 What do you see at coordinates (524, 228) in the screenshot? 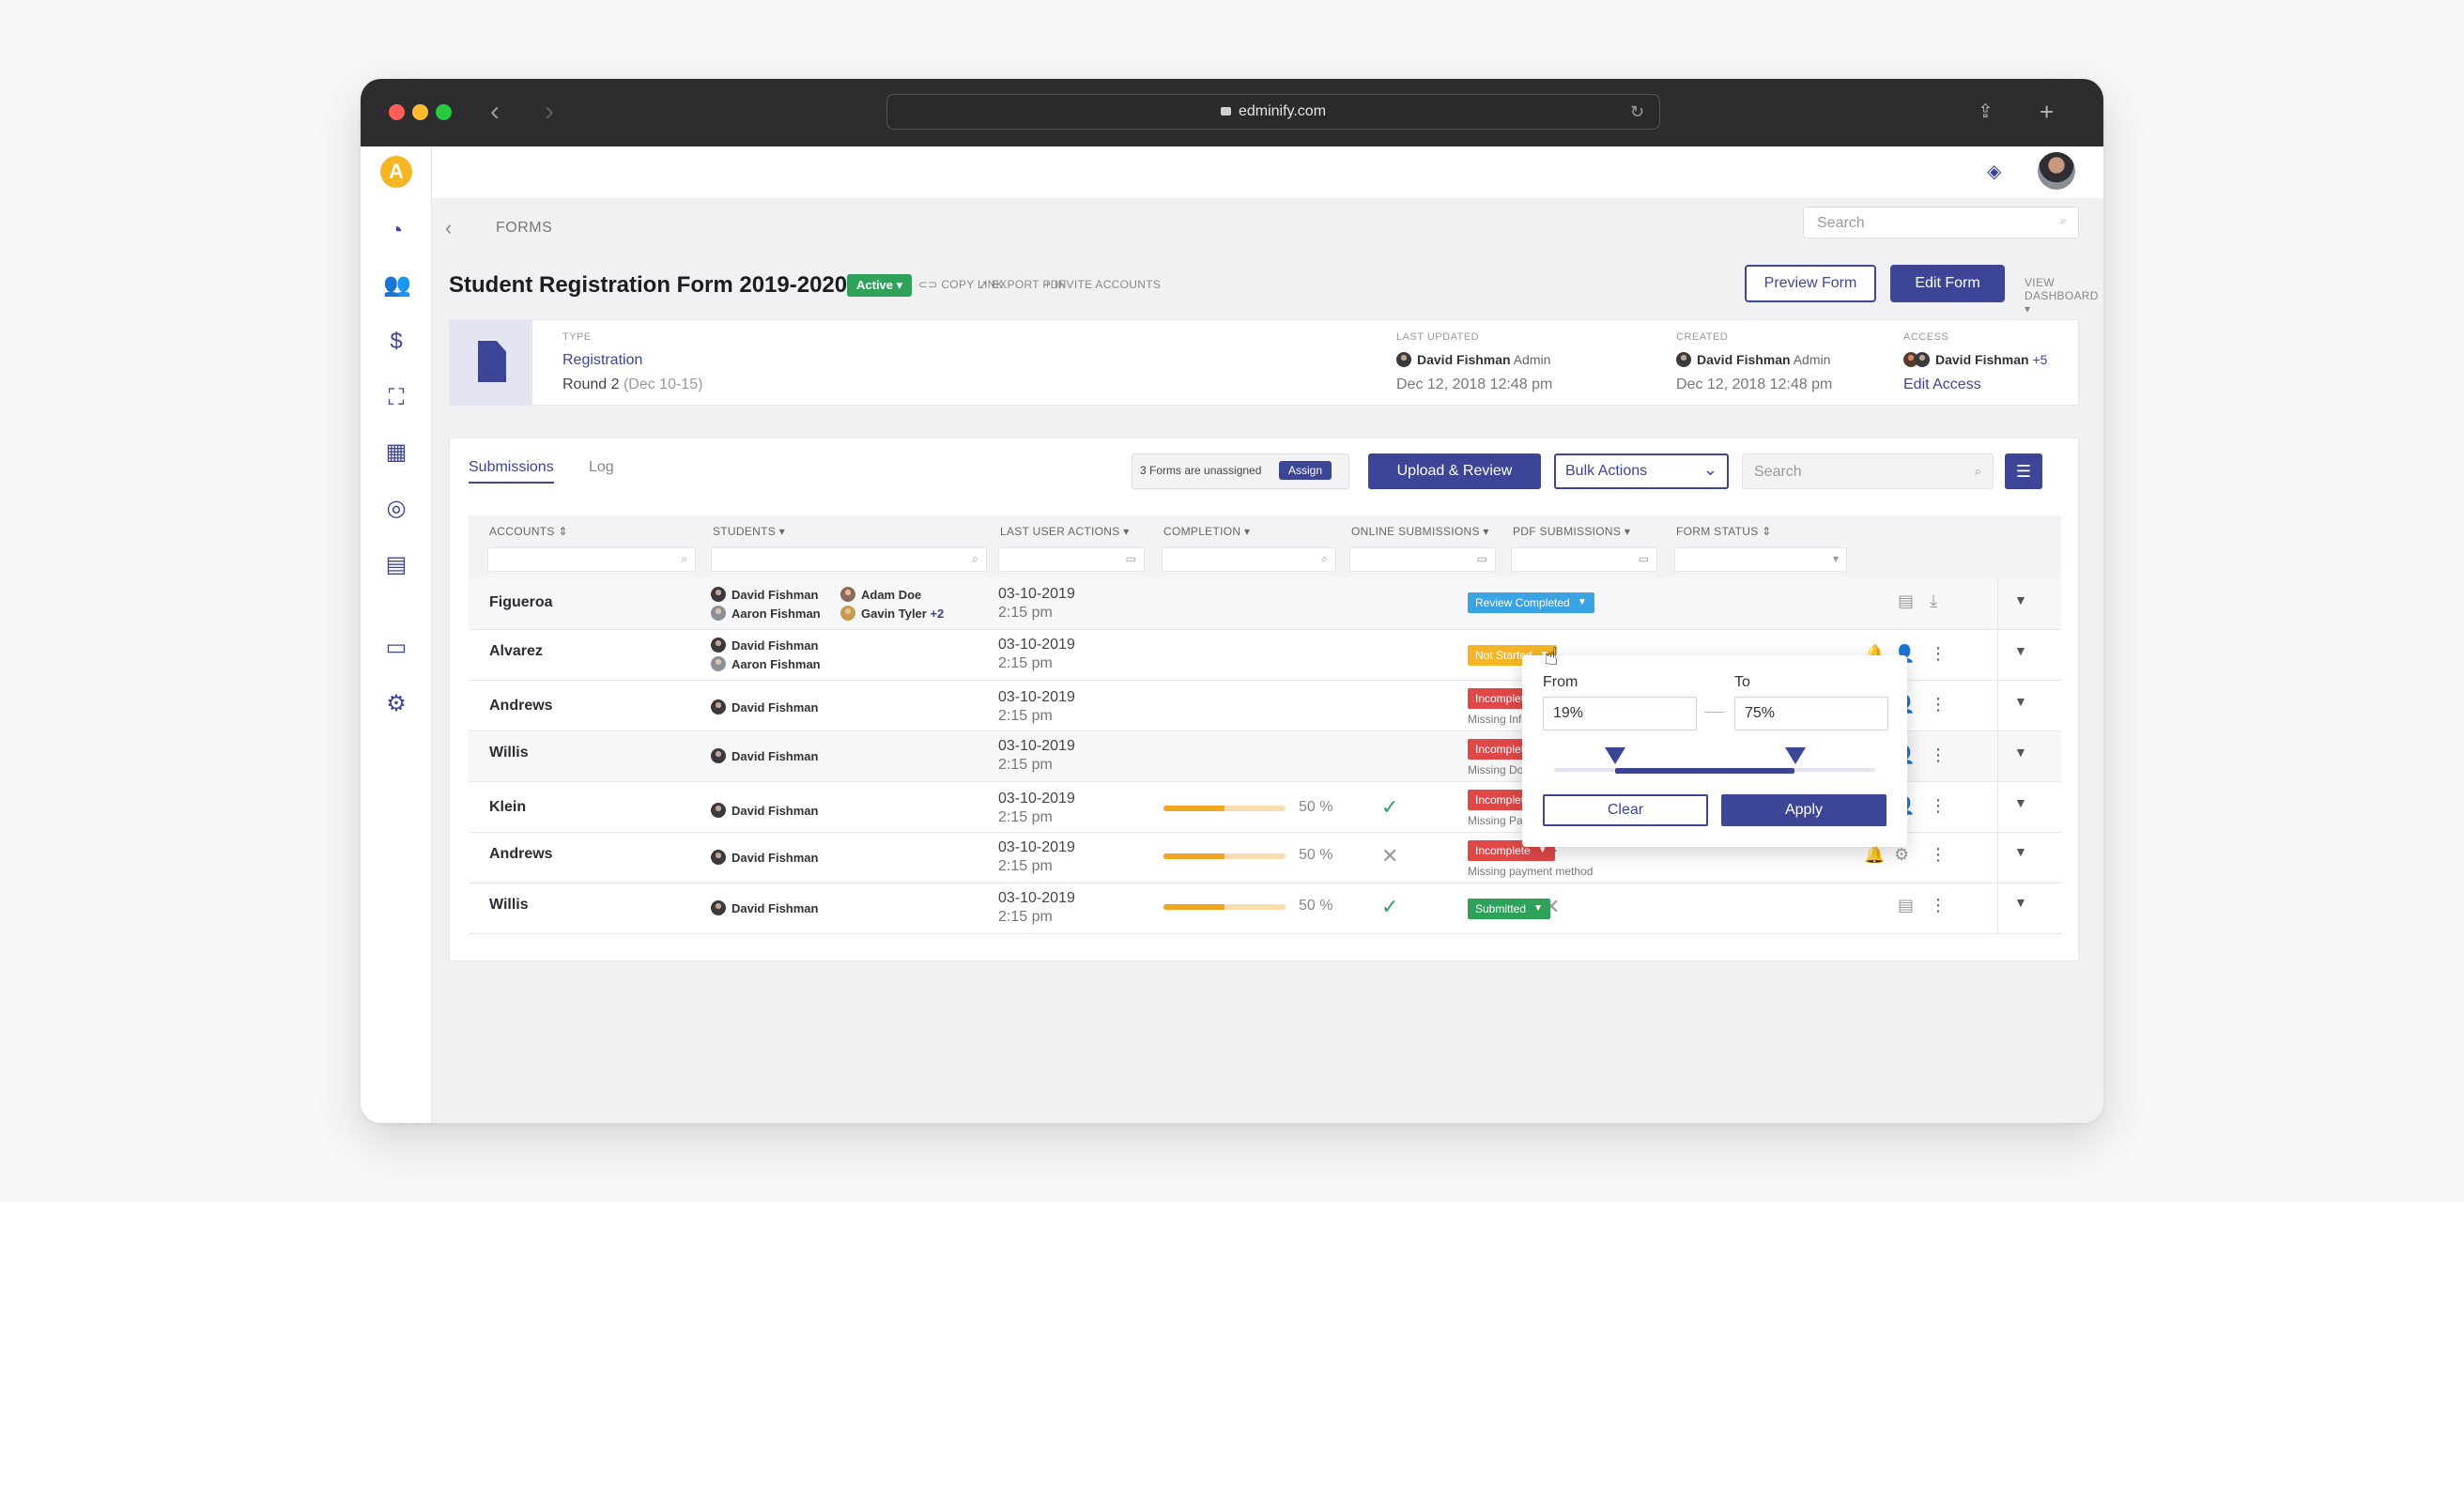
I see `breadcrumb: FORMS` at bounding box center [524, 228].